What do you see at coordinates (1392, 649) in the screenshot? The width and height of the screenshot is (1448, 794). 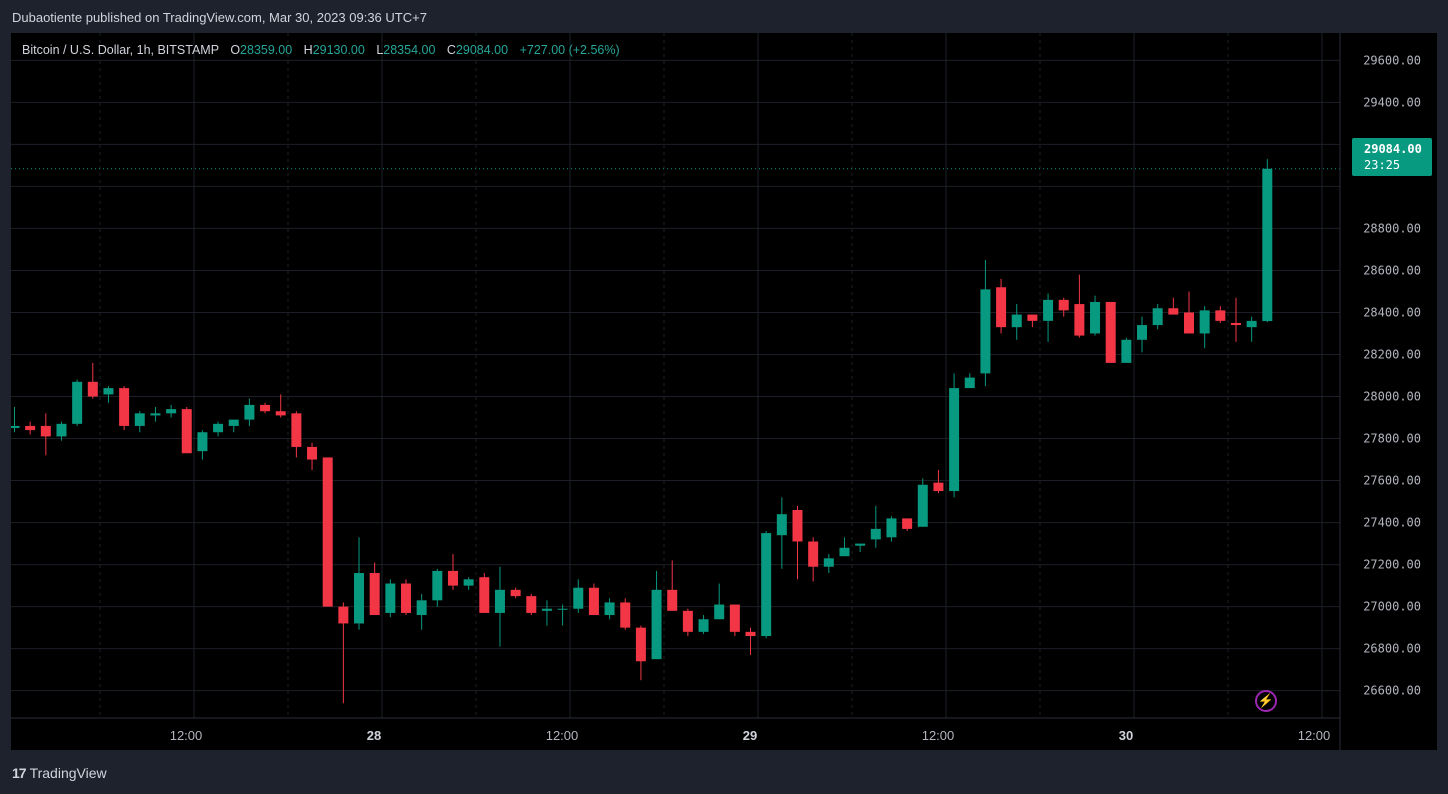 I see `price-tick-label: 26800.00` at bounding box center [1392, 649].